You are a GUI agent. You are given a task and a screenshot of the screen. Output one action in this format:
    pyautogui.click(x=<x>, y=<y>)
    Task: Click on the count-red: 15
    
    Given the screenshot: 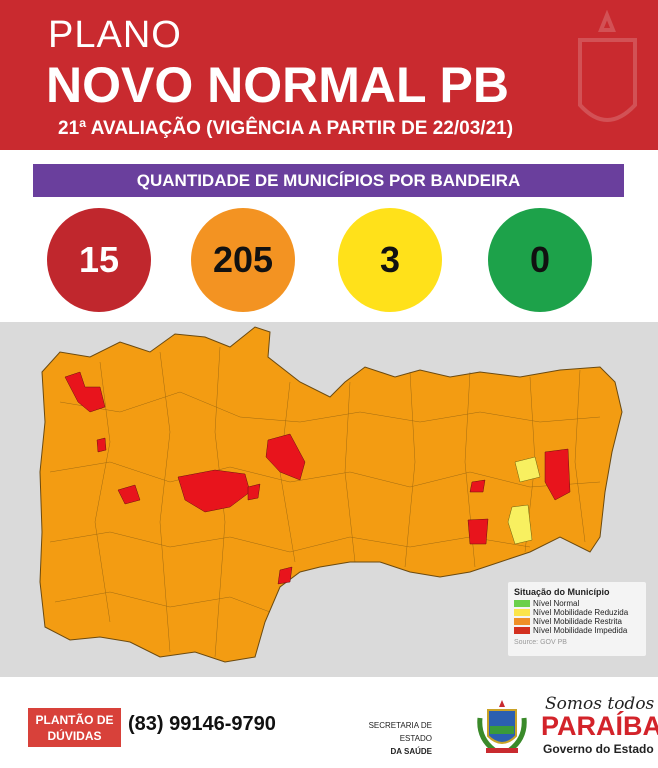 What is the action you would take?
    pyautogui.click(x=99, y=260)
    